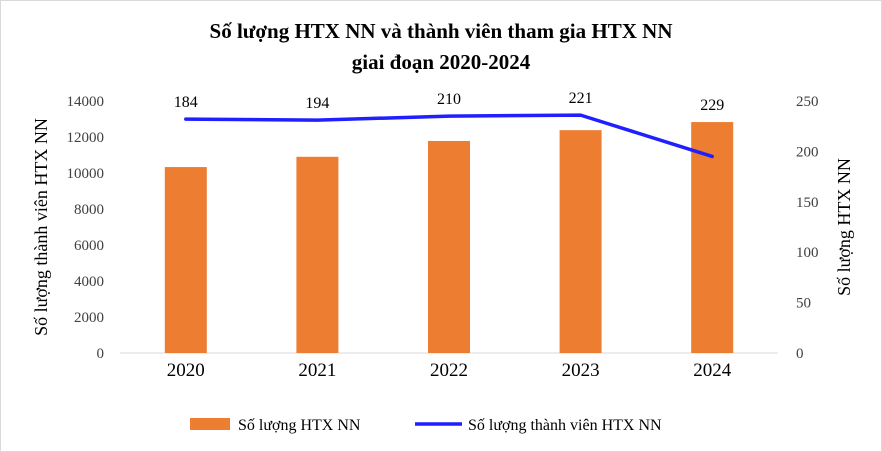  Describe the element at coordinates (449, 370) in the screenshot. I see `x-tick-label: 2022` at that location.